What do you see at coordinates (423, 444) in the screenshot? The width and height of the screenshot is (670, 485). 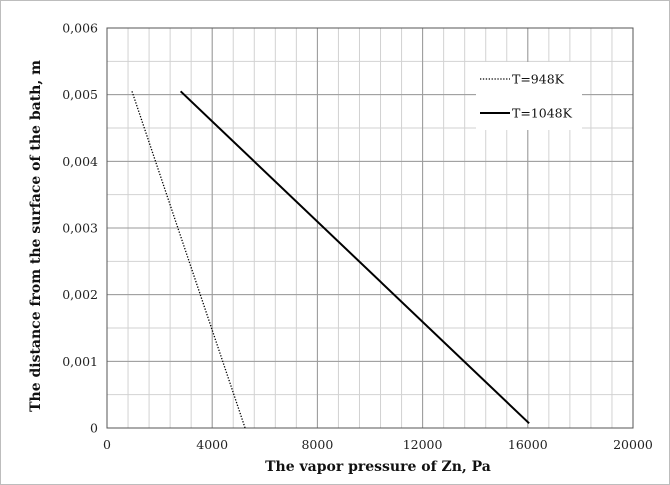 I see `x-tick-label: 12000` at bounding box center [423, 444].